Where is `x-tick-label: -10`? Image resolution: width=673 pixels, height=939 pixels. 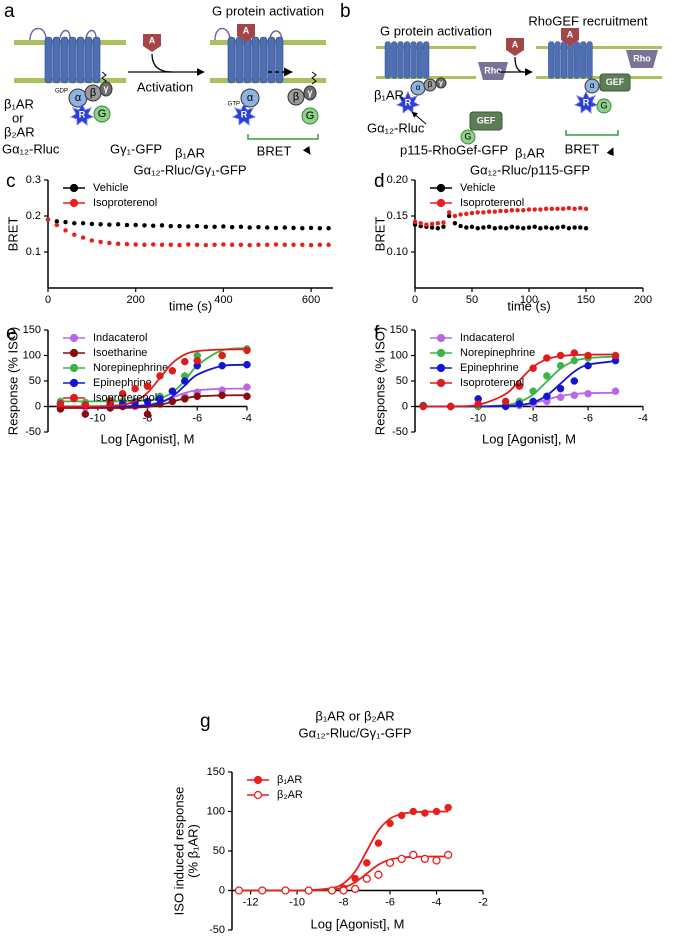 x-tick-label: -10 is located at coordinates (98, 418).